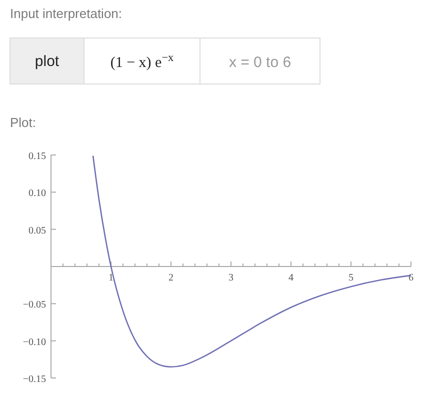 This screenshot has height=399, width=447. What do you see at coordinates (37, 156) in the screenshot?
I see `y-tick-label: 0.15` at bounding box center [37, 156].